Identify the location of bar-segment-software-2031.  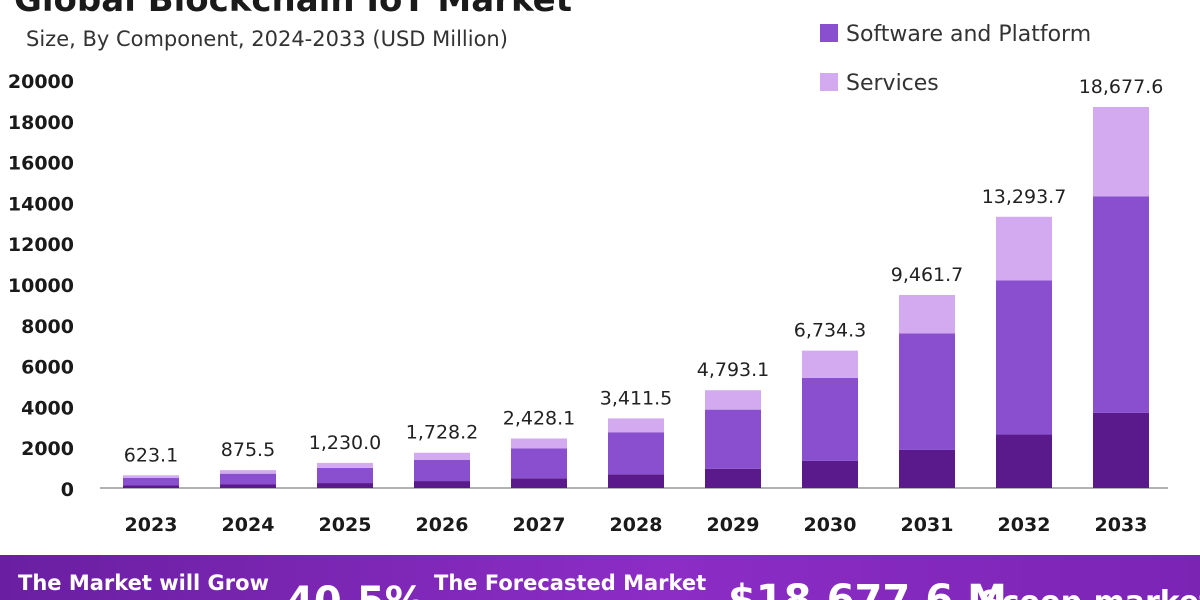
(927, 391).